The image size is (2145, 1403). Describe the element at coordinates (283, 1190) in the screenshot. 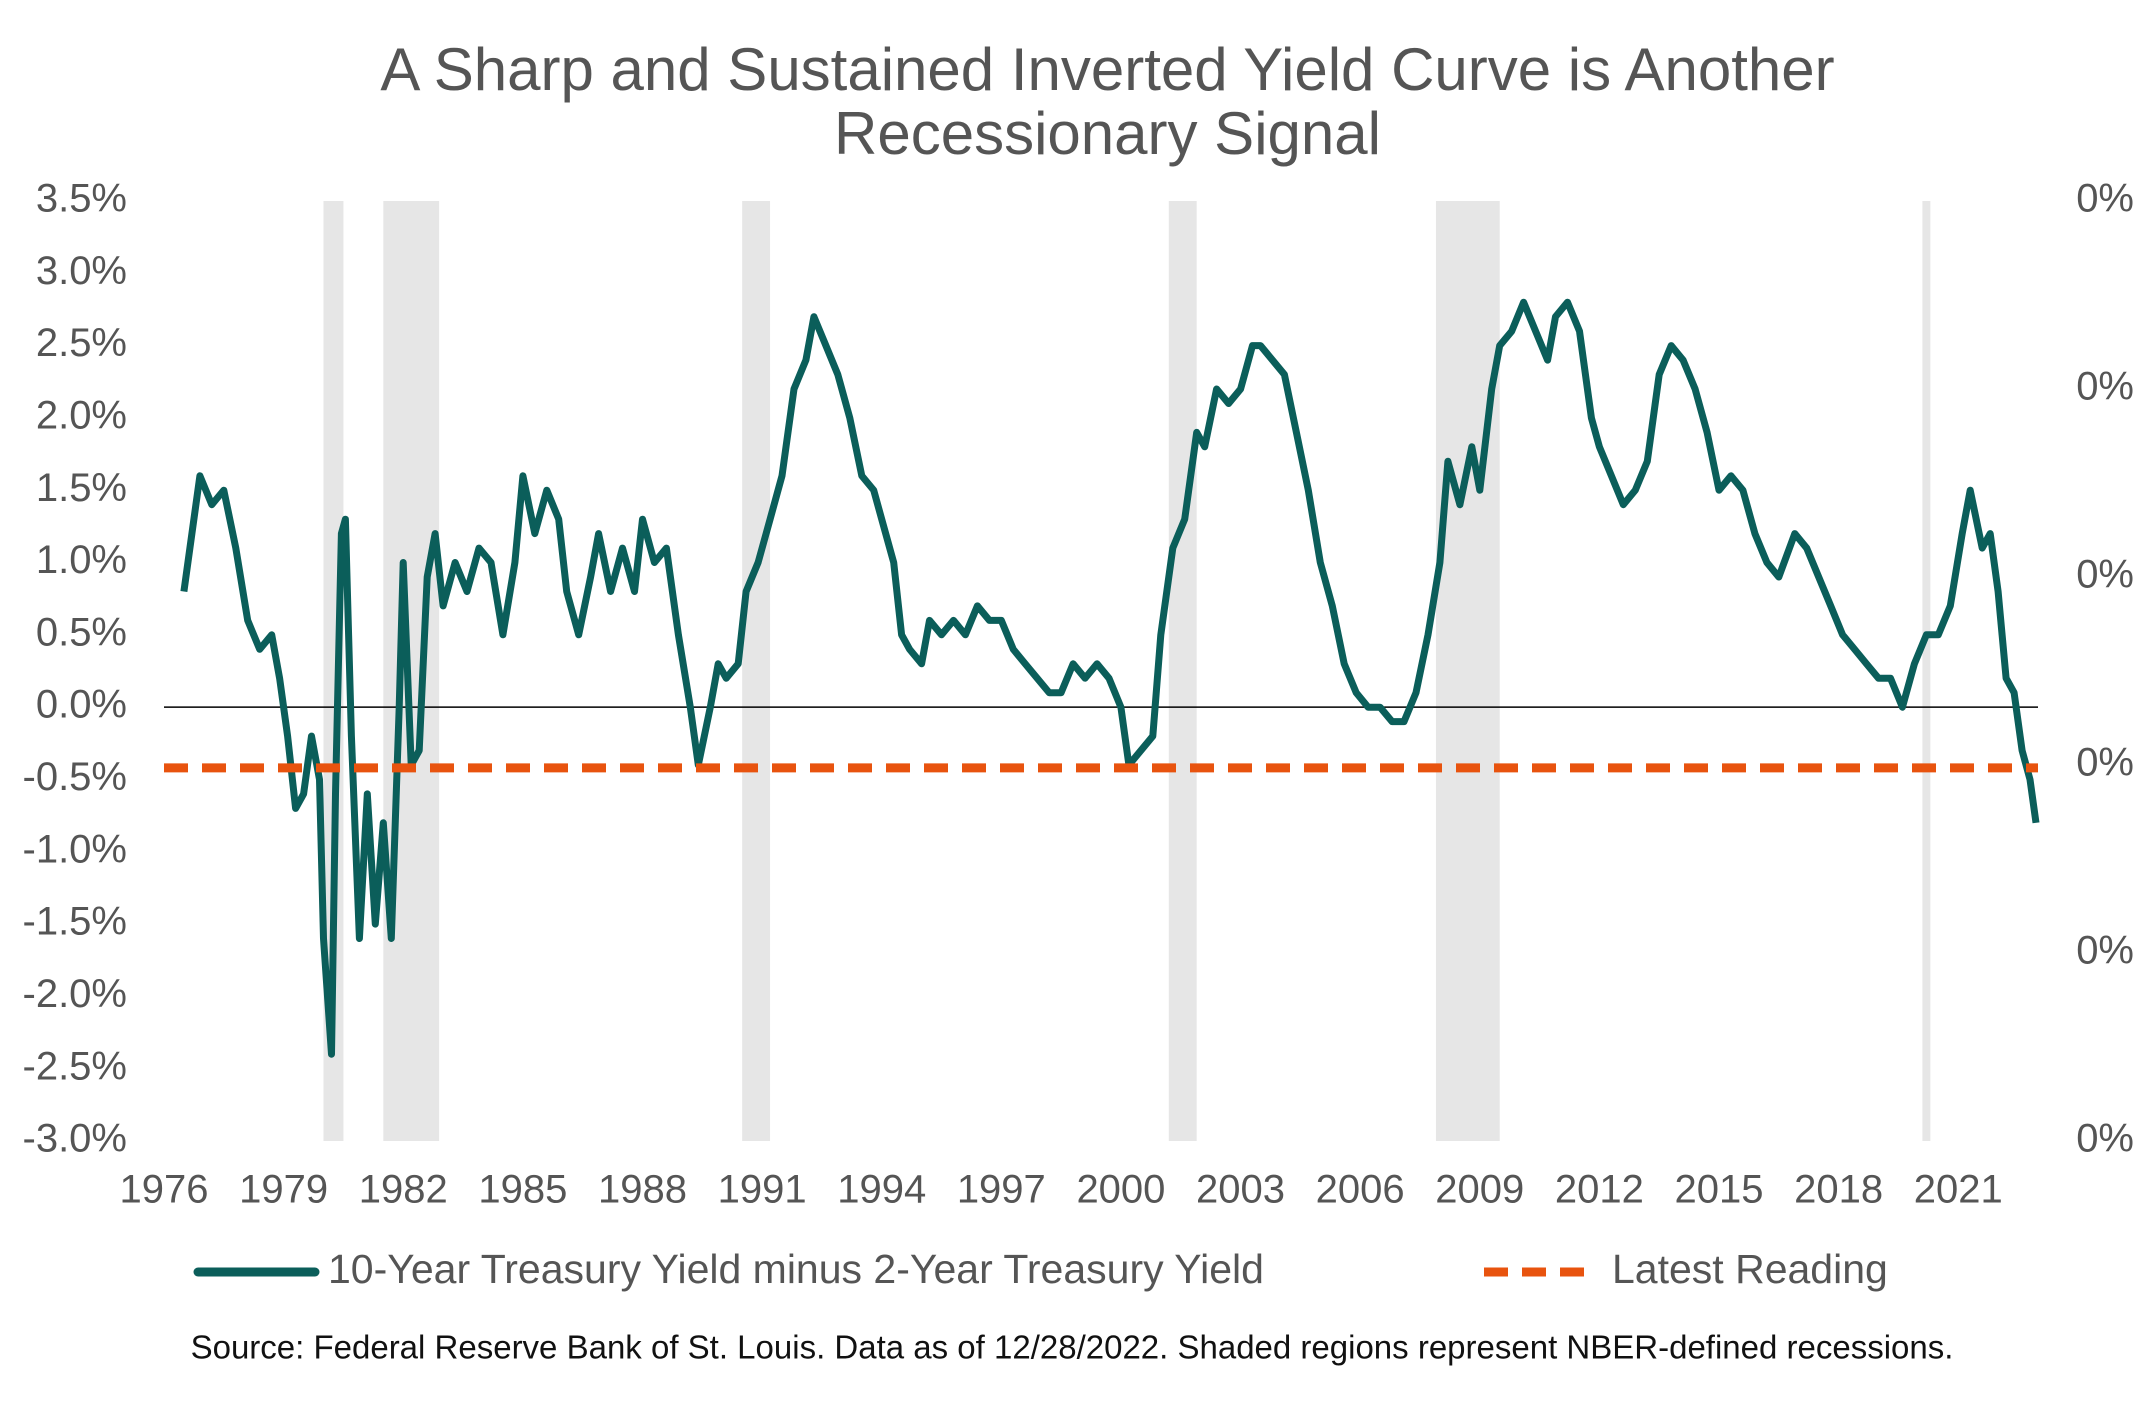

I see `x-tick-label: 1979` at that location.